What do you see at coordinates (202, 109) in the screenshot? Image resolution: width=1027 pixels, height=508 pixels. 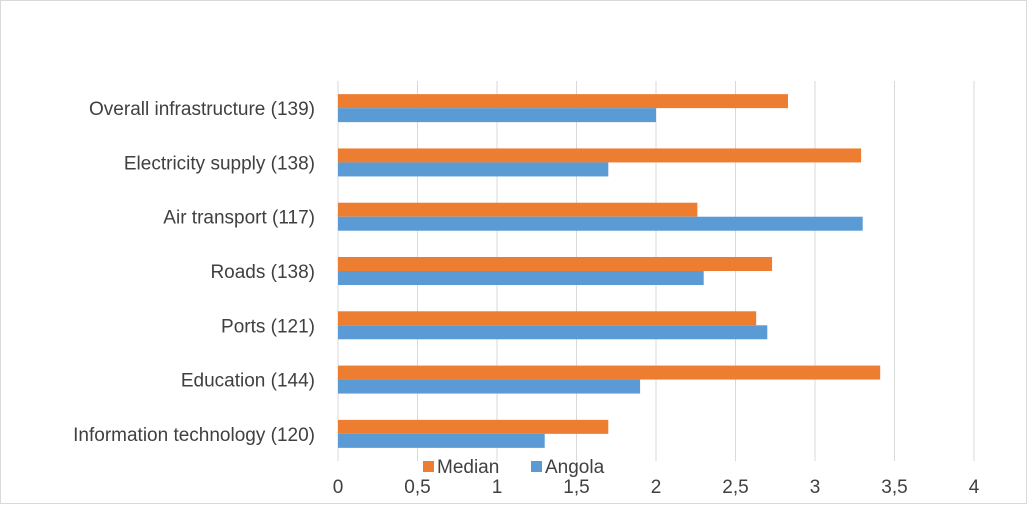 I see `category-label-0: Overall infrastructure (139)` at bounding box center [202, 109].